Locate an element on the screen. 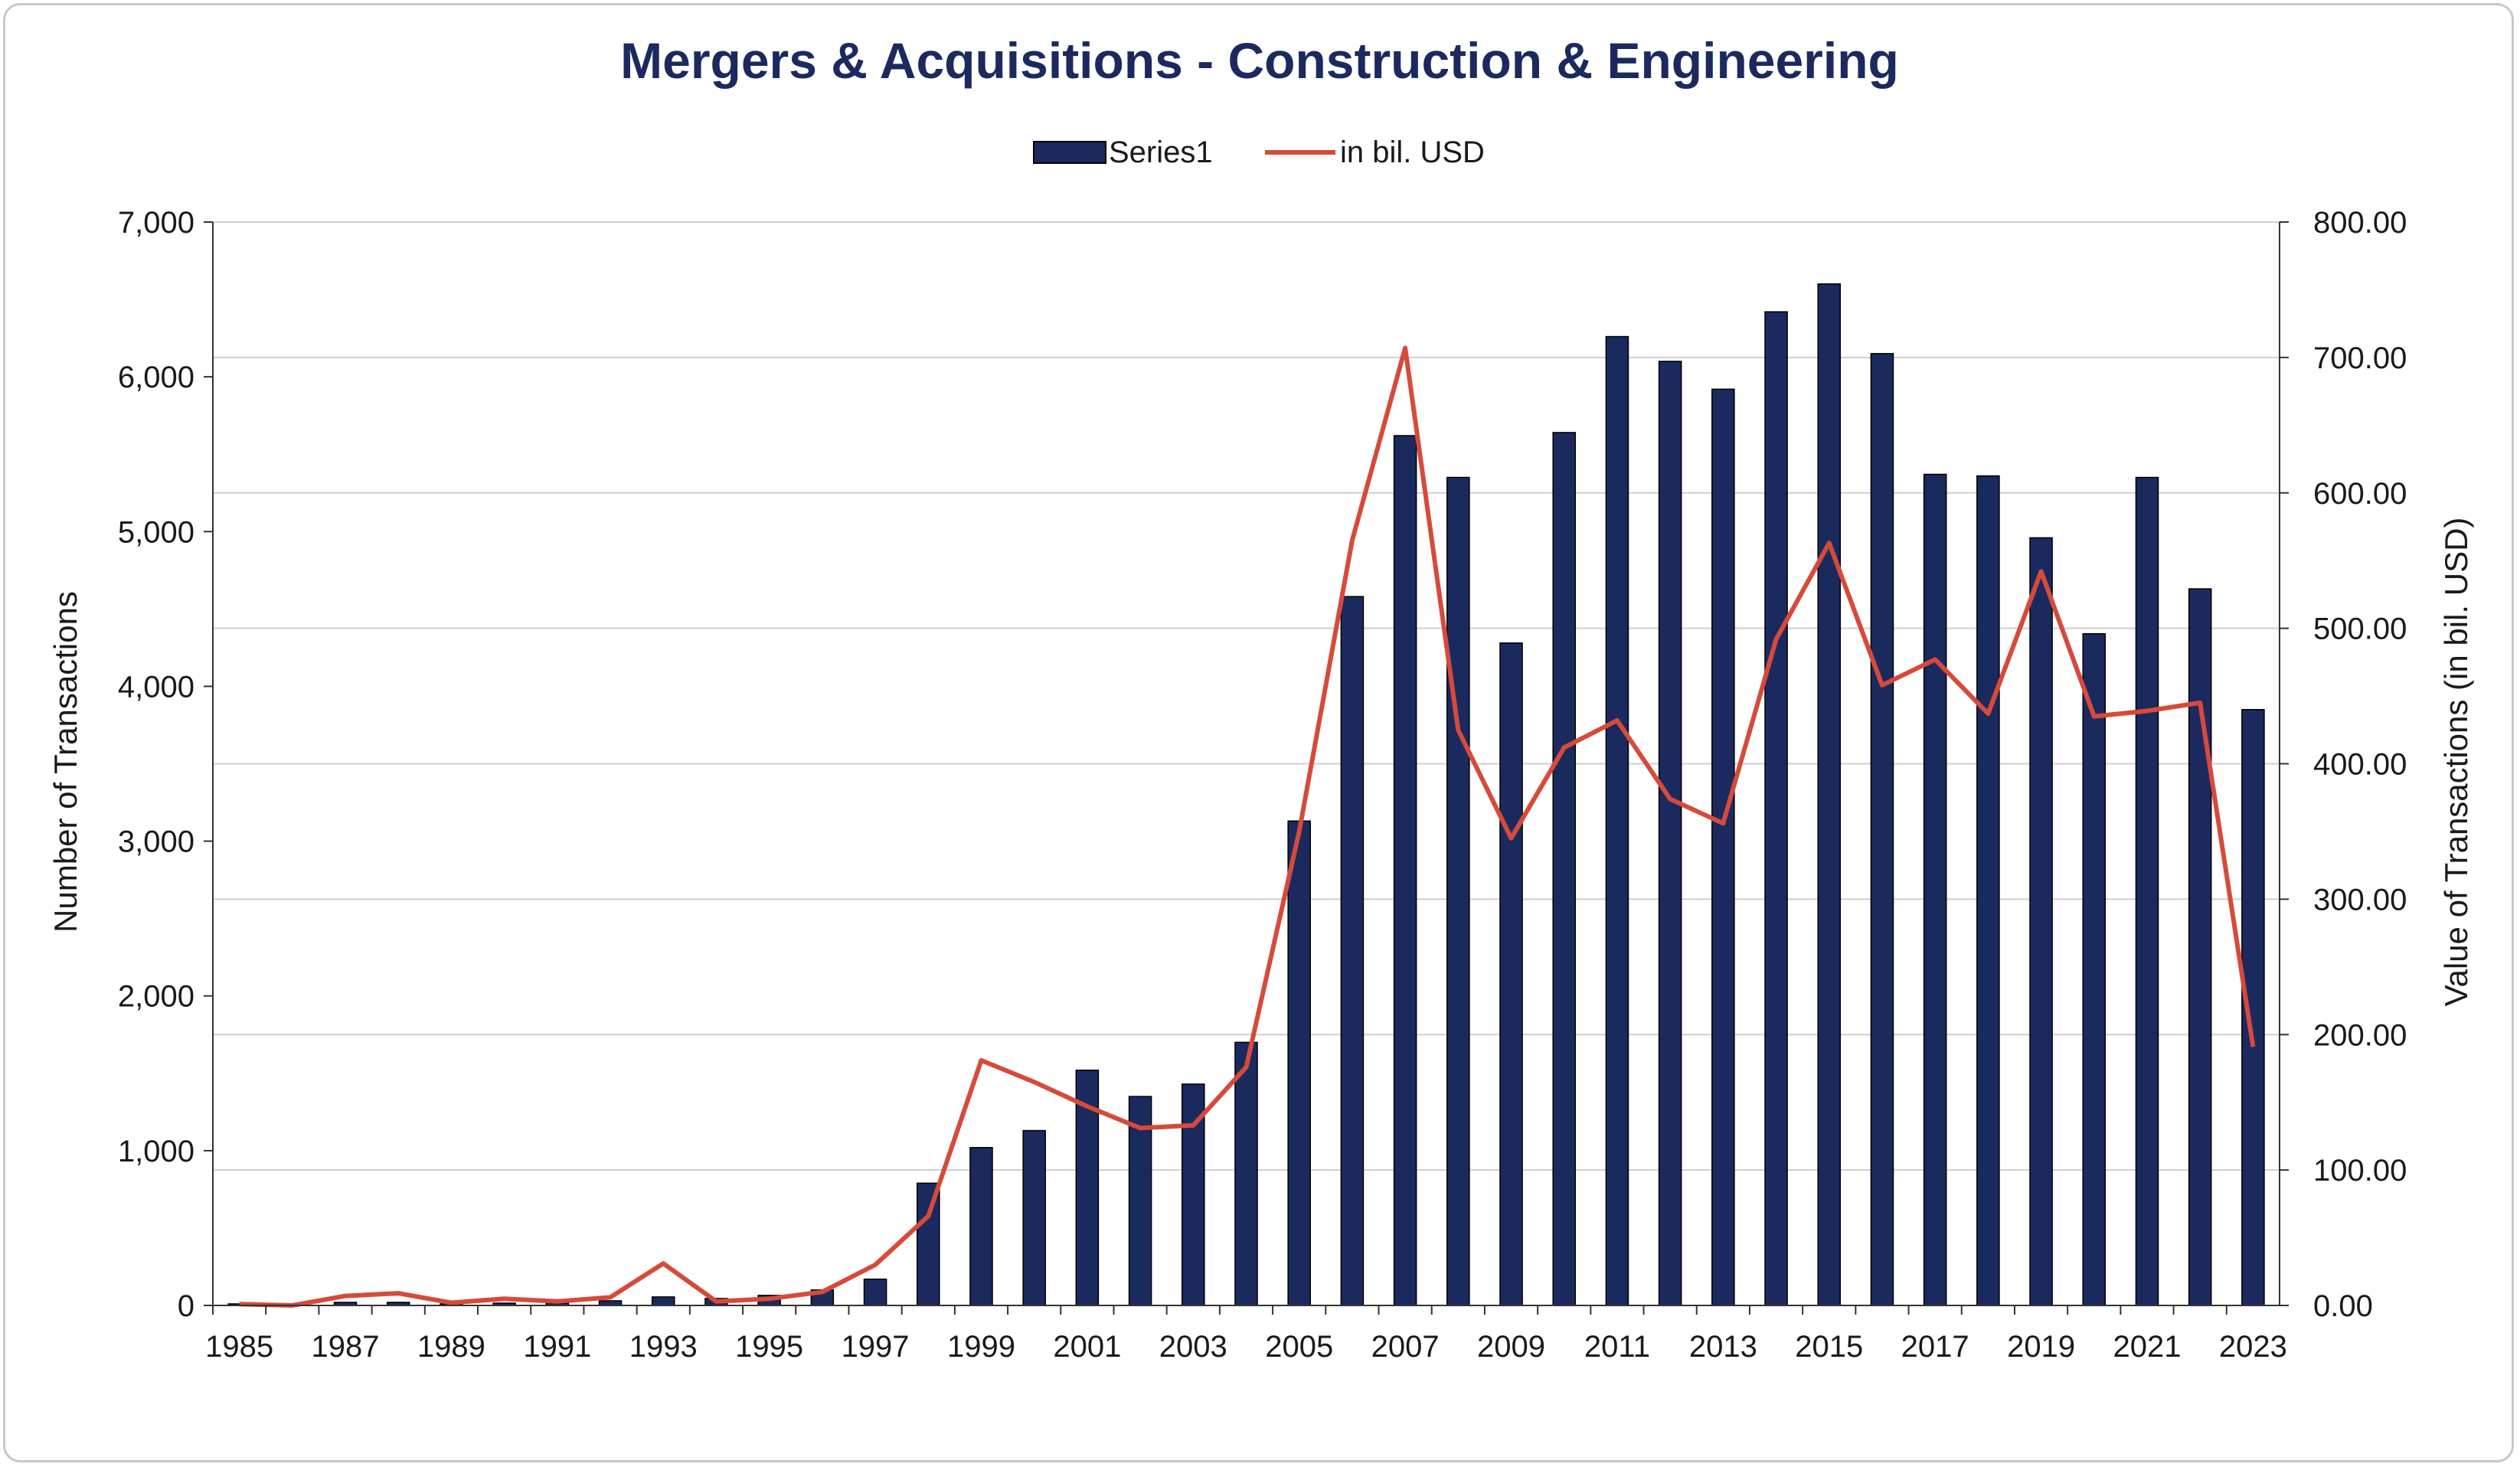 This screenshot has height=1467, width=2520. x-tick-label: 1995 is located at coordinates (769, 1347).